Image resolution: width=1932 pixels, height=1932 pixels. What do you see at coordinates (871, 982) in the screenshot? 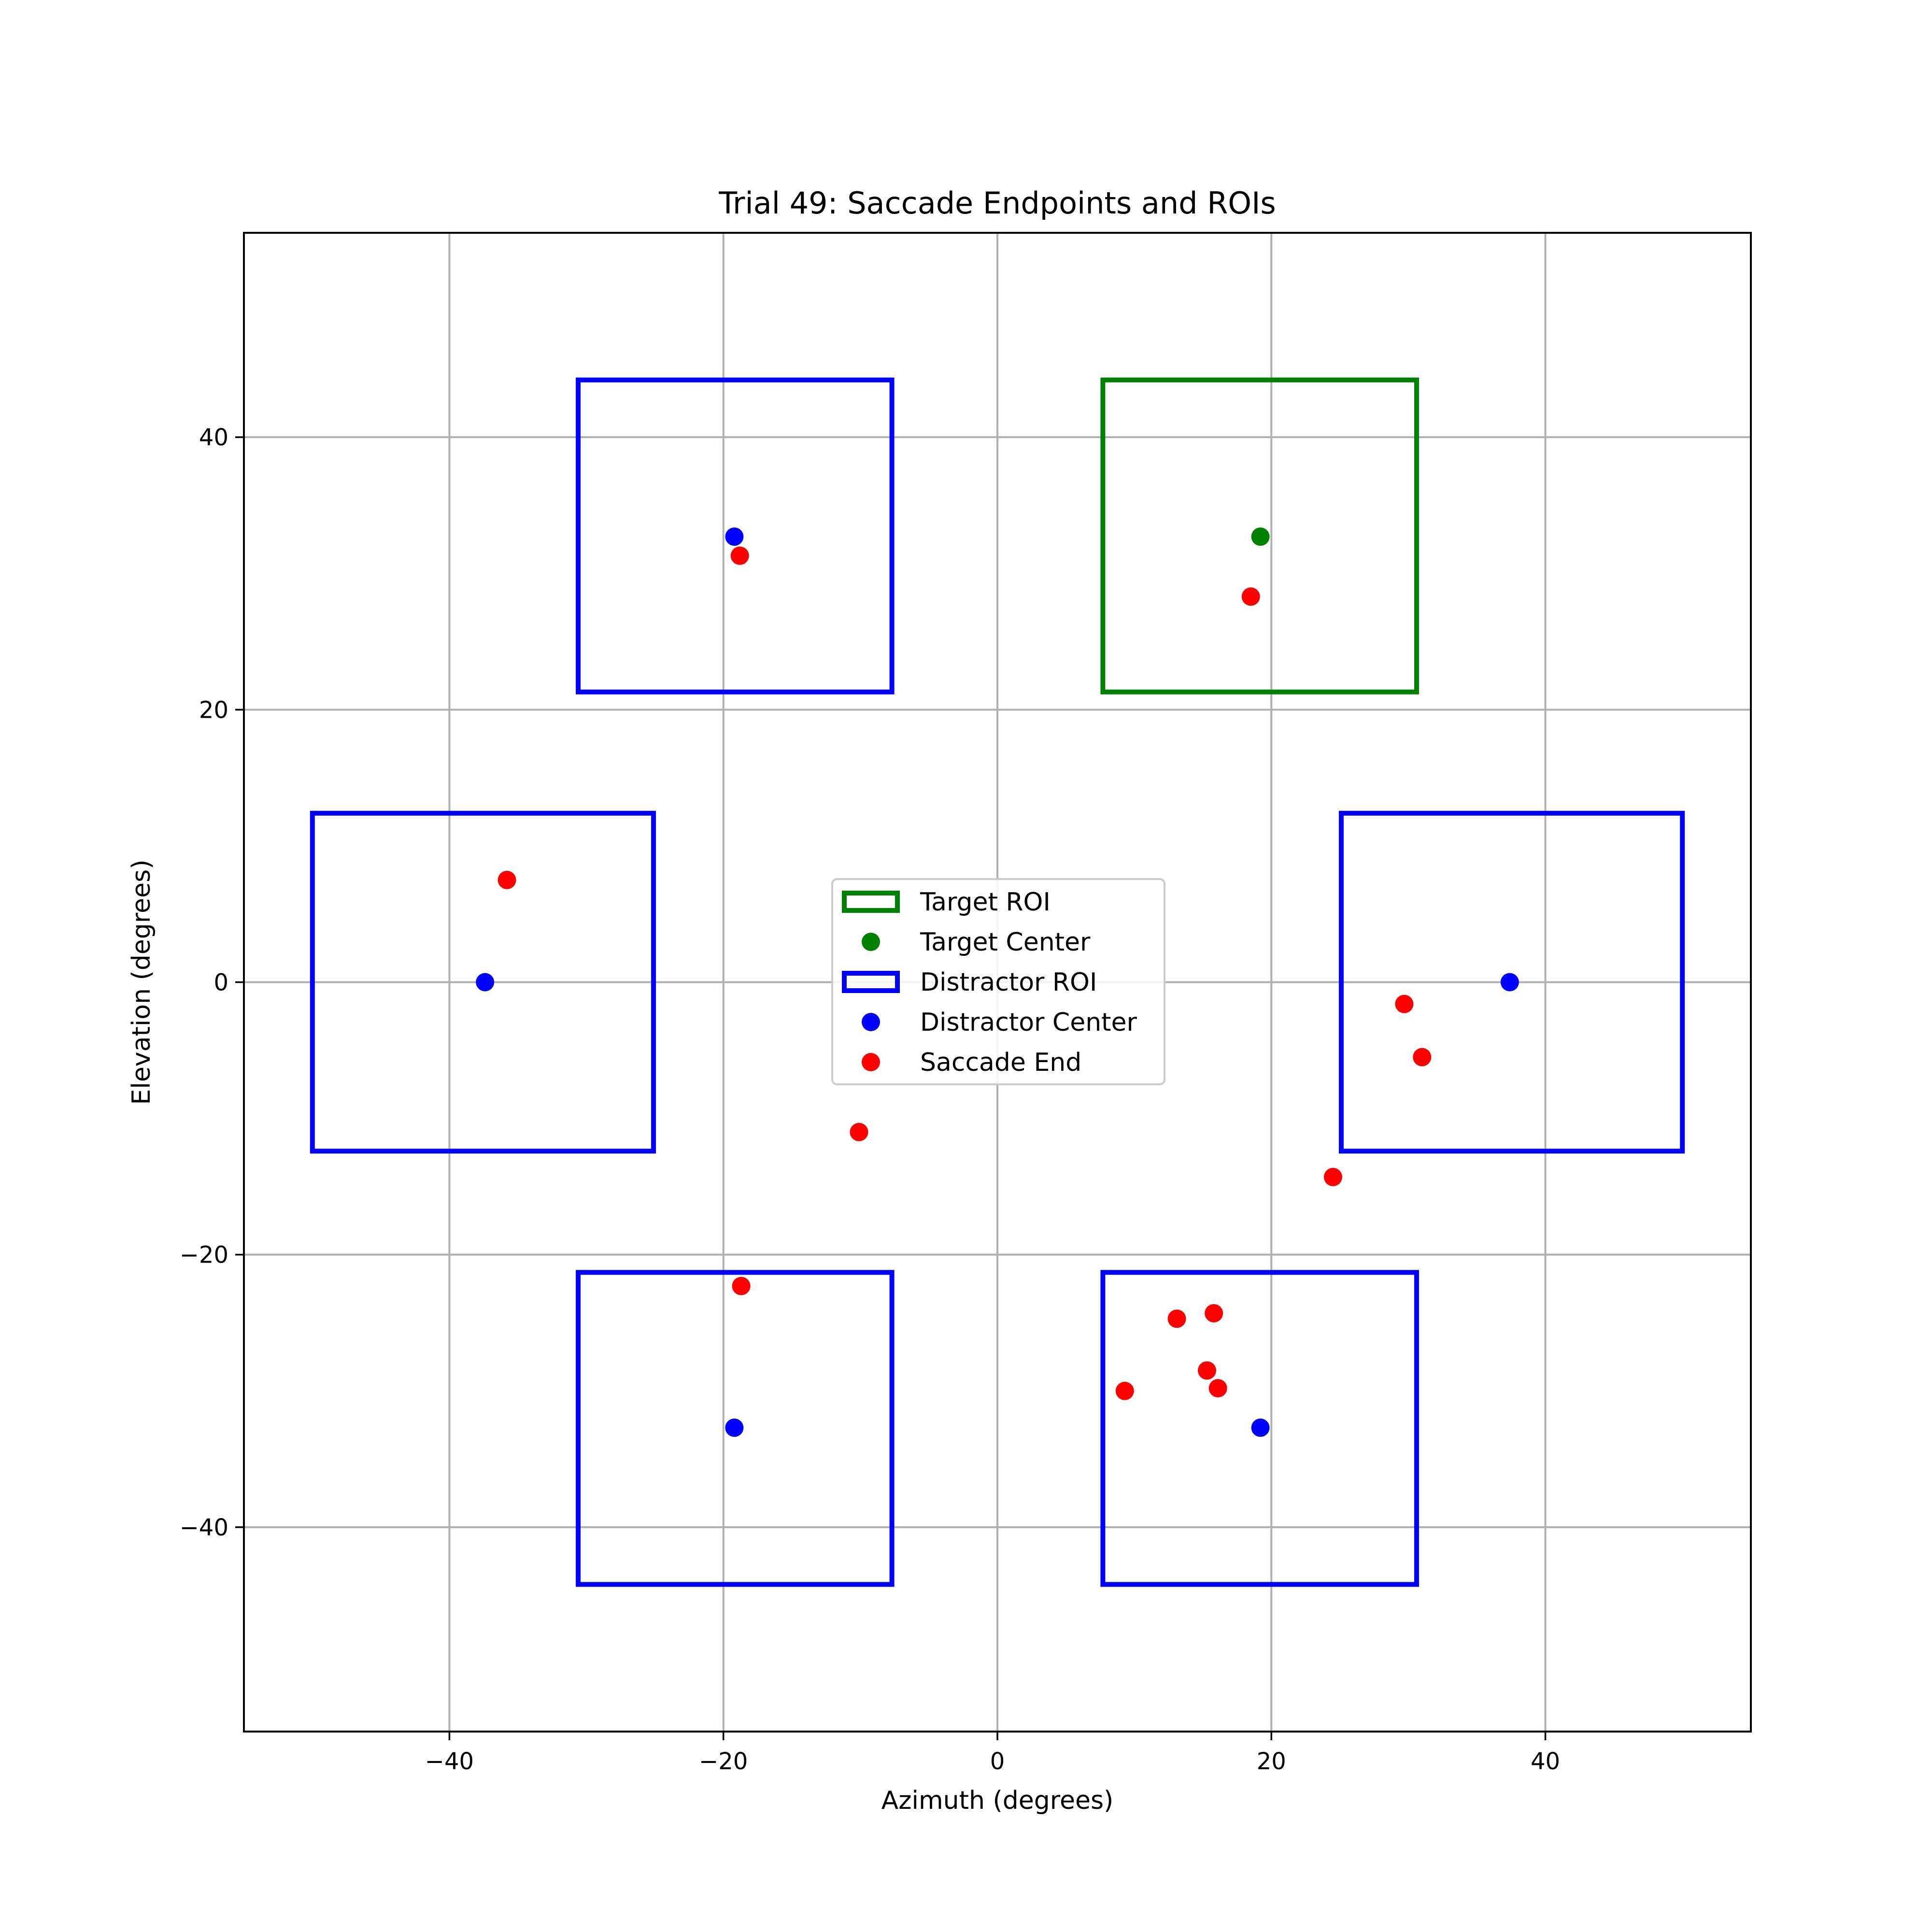
I see `legend-swatch-distractor-roi` at bounding box center [871, 982].